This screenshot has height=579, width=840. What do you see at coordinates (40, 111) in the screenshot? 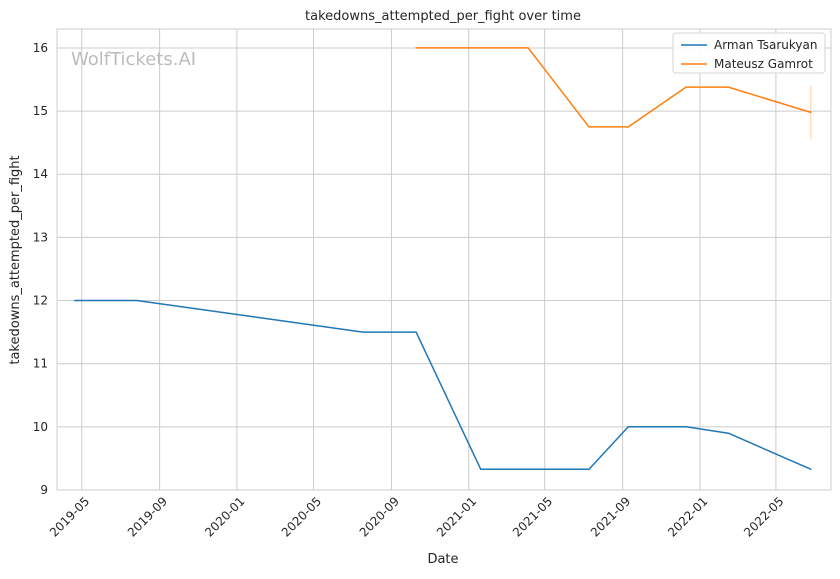
I see `y-tick-label: 15` at bounding box center [40, 111].